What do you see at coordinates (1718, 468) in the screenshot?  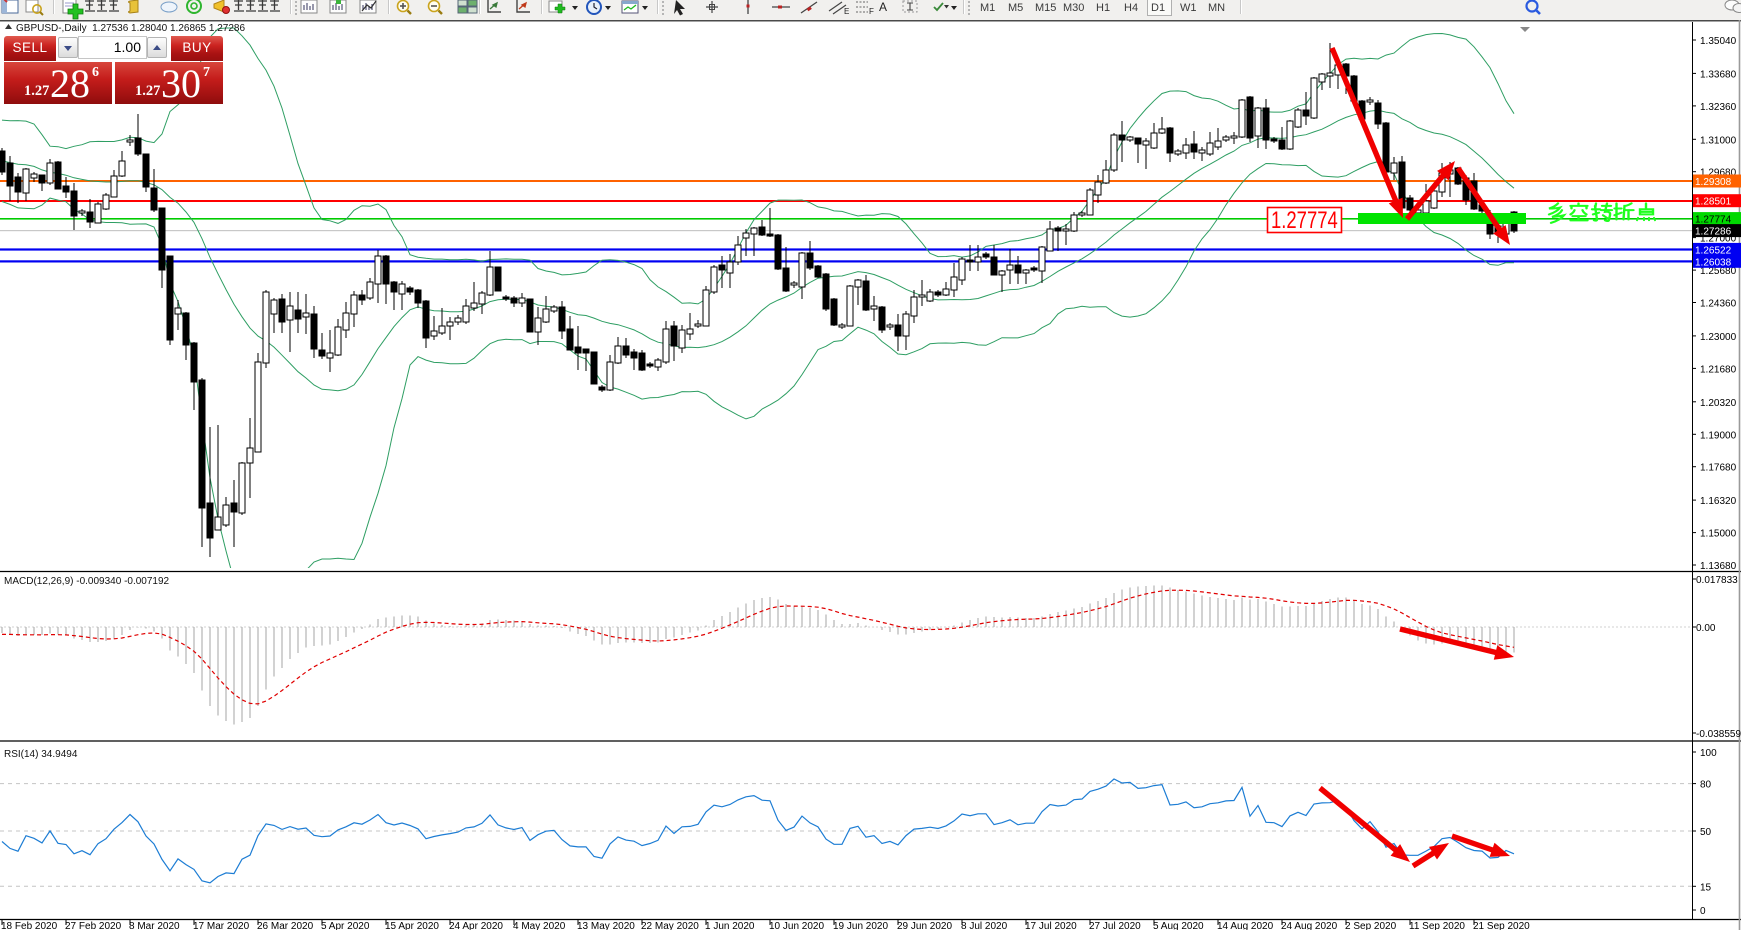 I see `svg-text: 1.17680` at bounding box center [1718, 468].